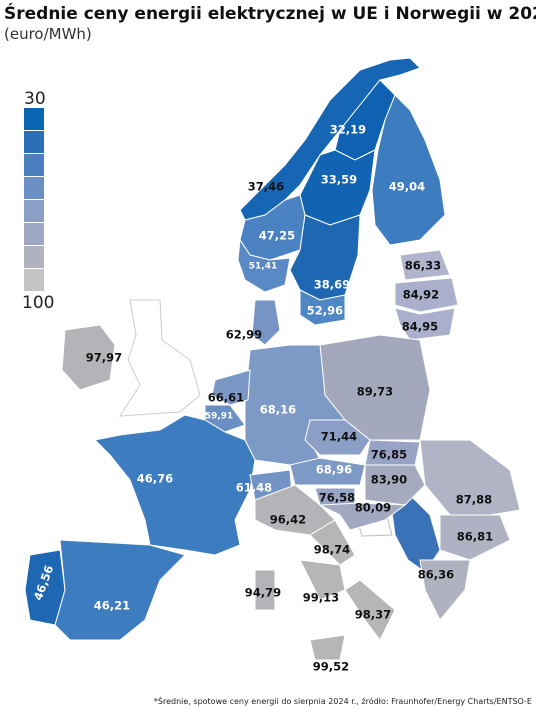 This screenshot has width=536, height=710. Describe the element at coordinates (38, 303) in the screenshot. I see `legend-bottom: 100` at that location.